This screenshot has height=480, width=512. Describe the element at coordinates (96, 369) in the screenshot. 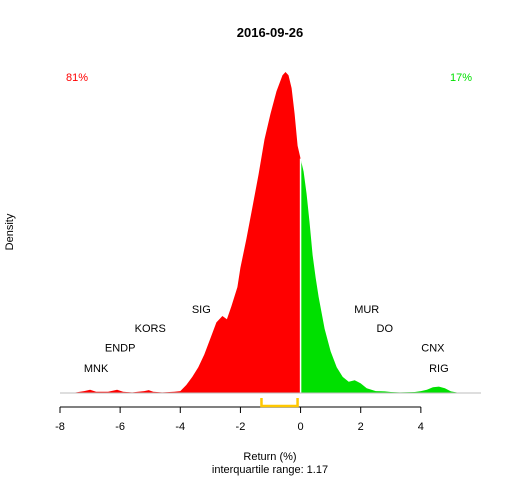

I see `ticker-label-mnk: MNK` at that location.